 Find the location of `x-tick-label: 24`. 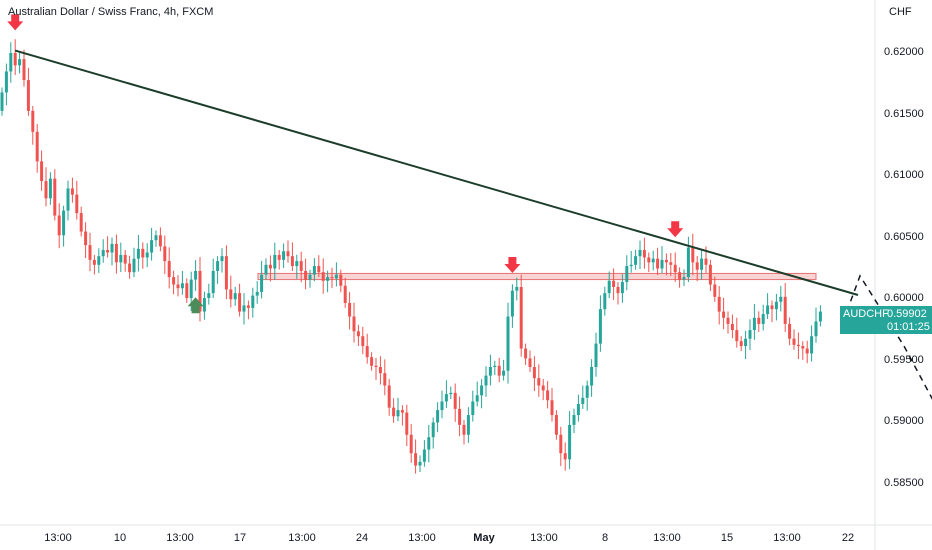

x-tick-label: 24 is located at coordinates (362, 538).